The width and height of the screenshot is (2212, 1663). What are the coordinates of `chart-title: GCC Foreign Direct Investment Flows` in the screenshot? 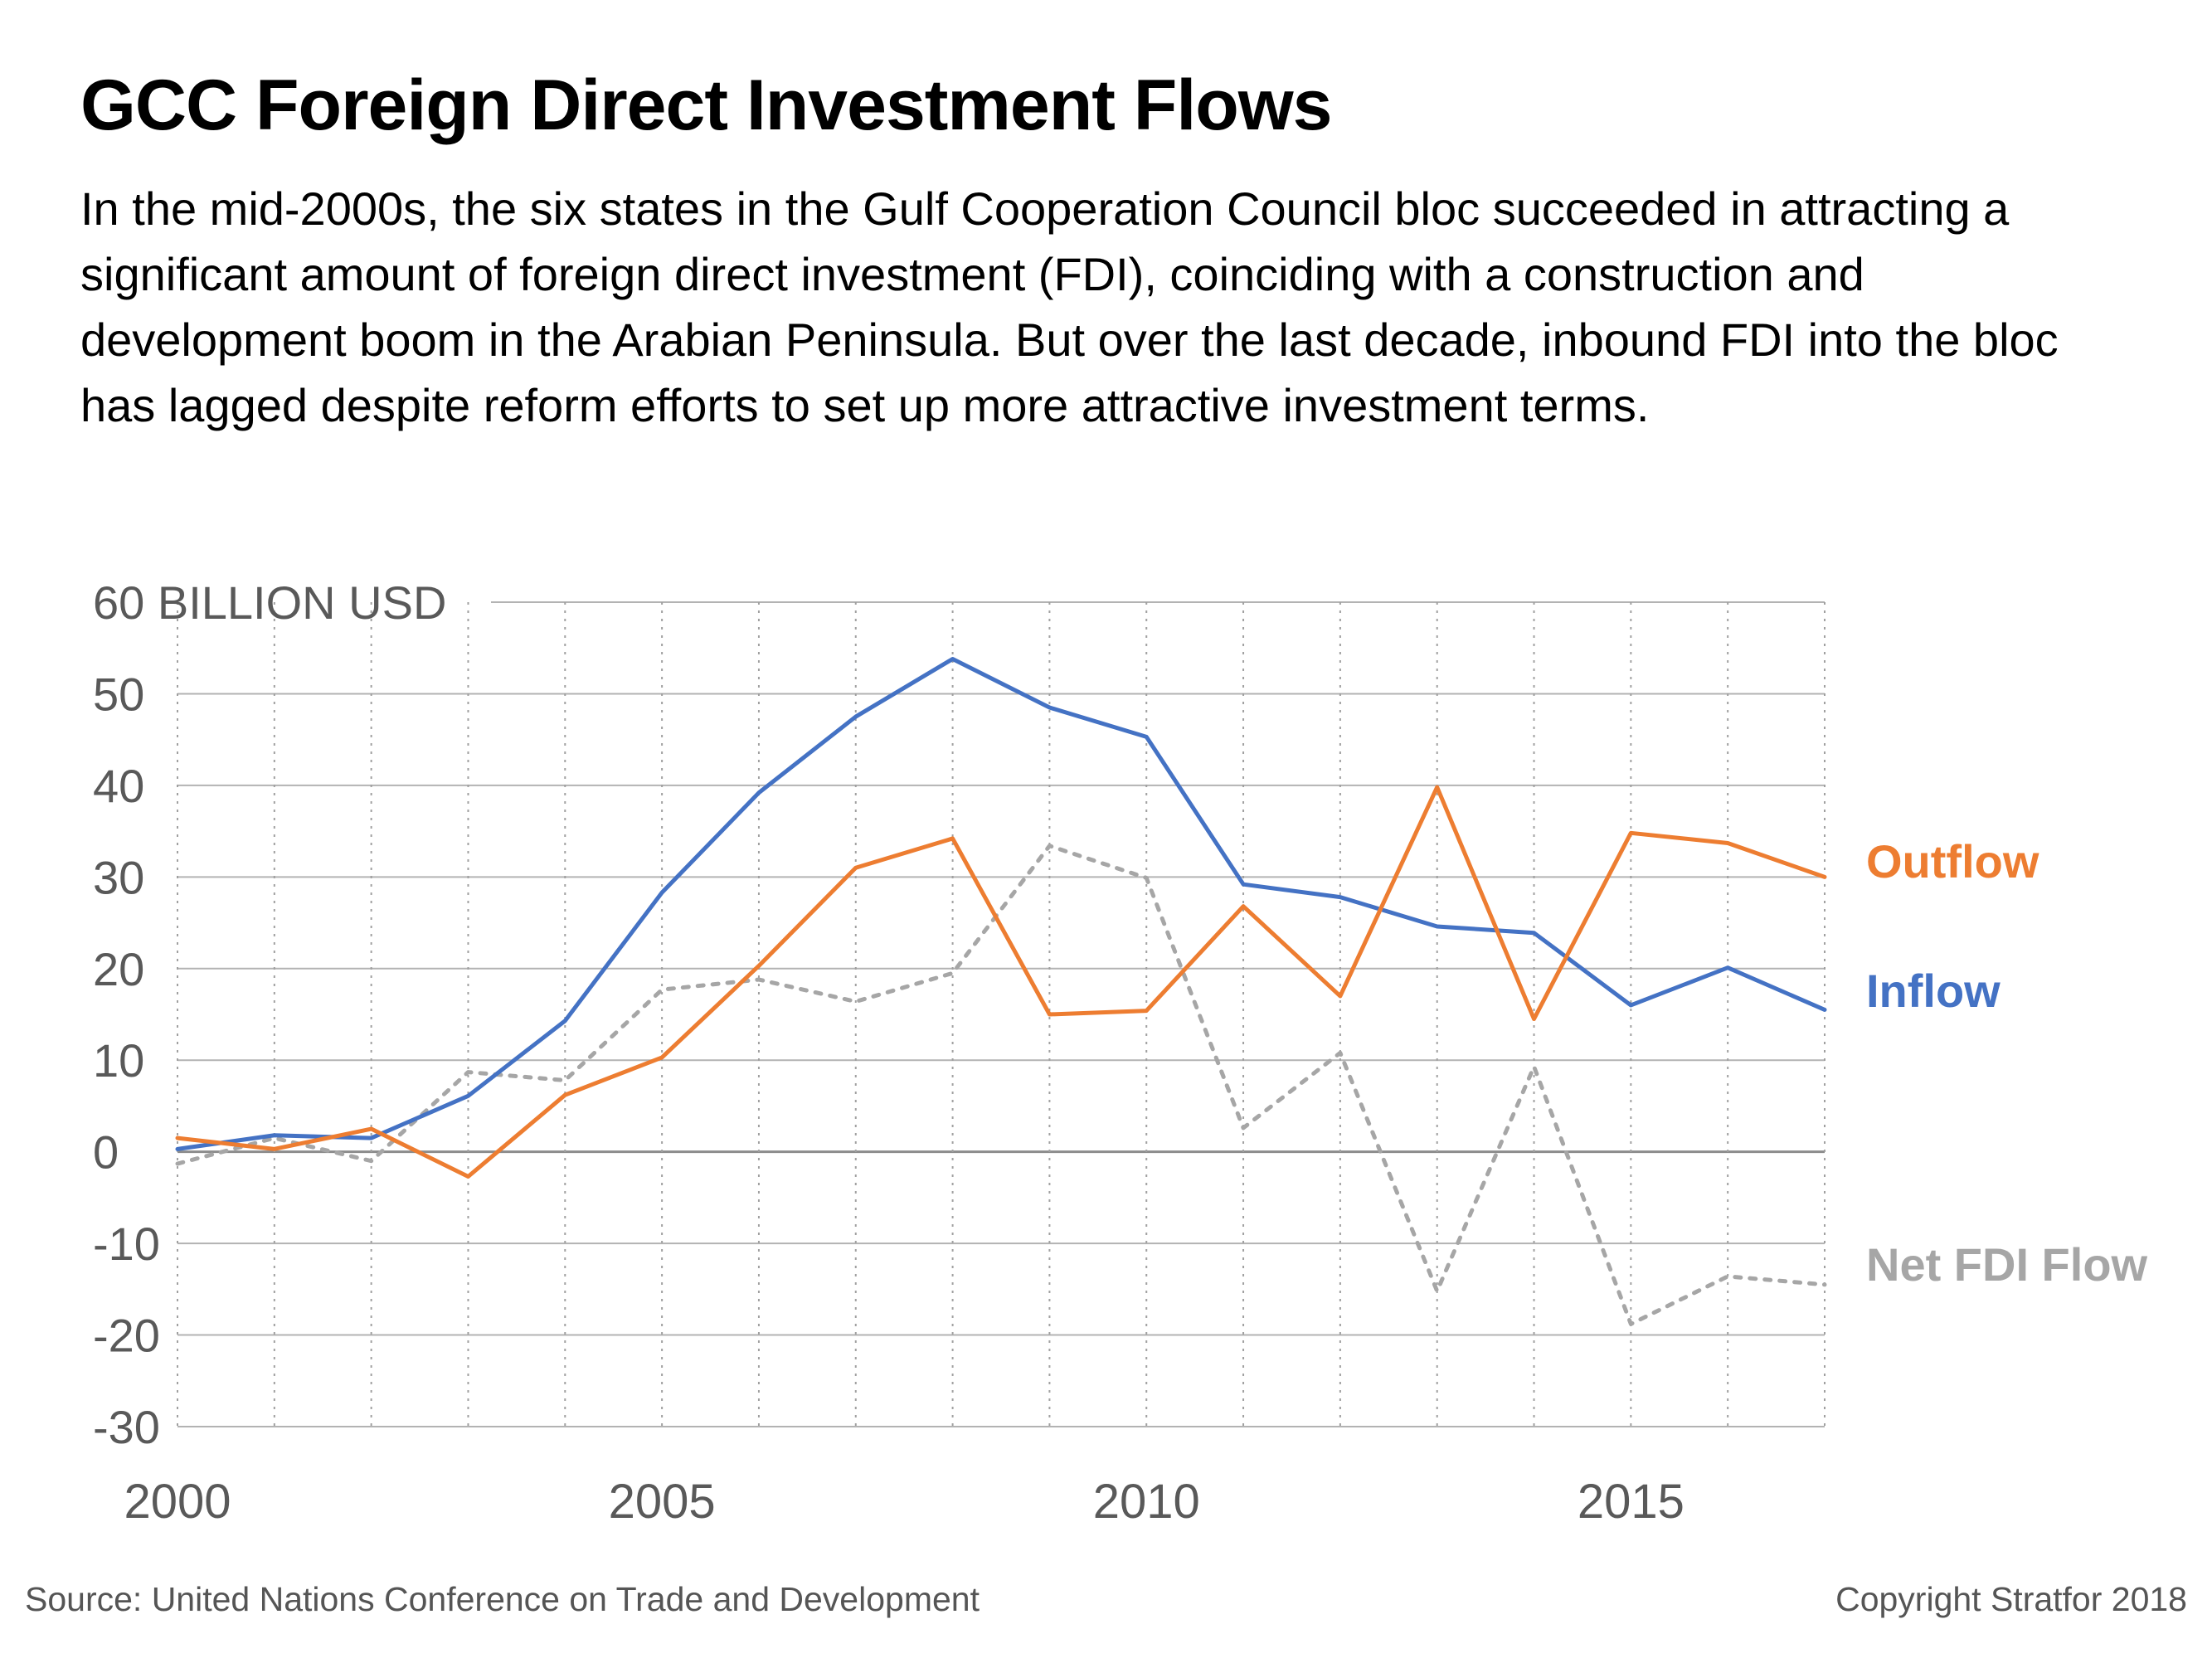 It's located at (706, 105).